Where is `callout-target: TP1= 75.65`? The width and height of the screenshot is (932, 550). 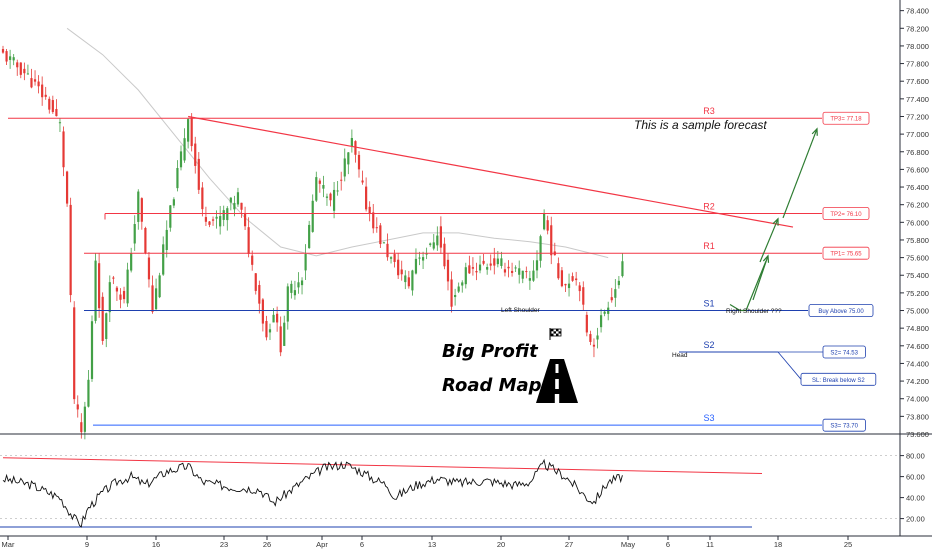 callout-target: TP1= 75.65 is located at coordinates (846, 253).